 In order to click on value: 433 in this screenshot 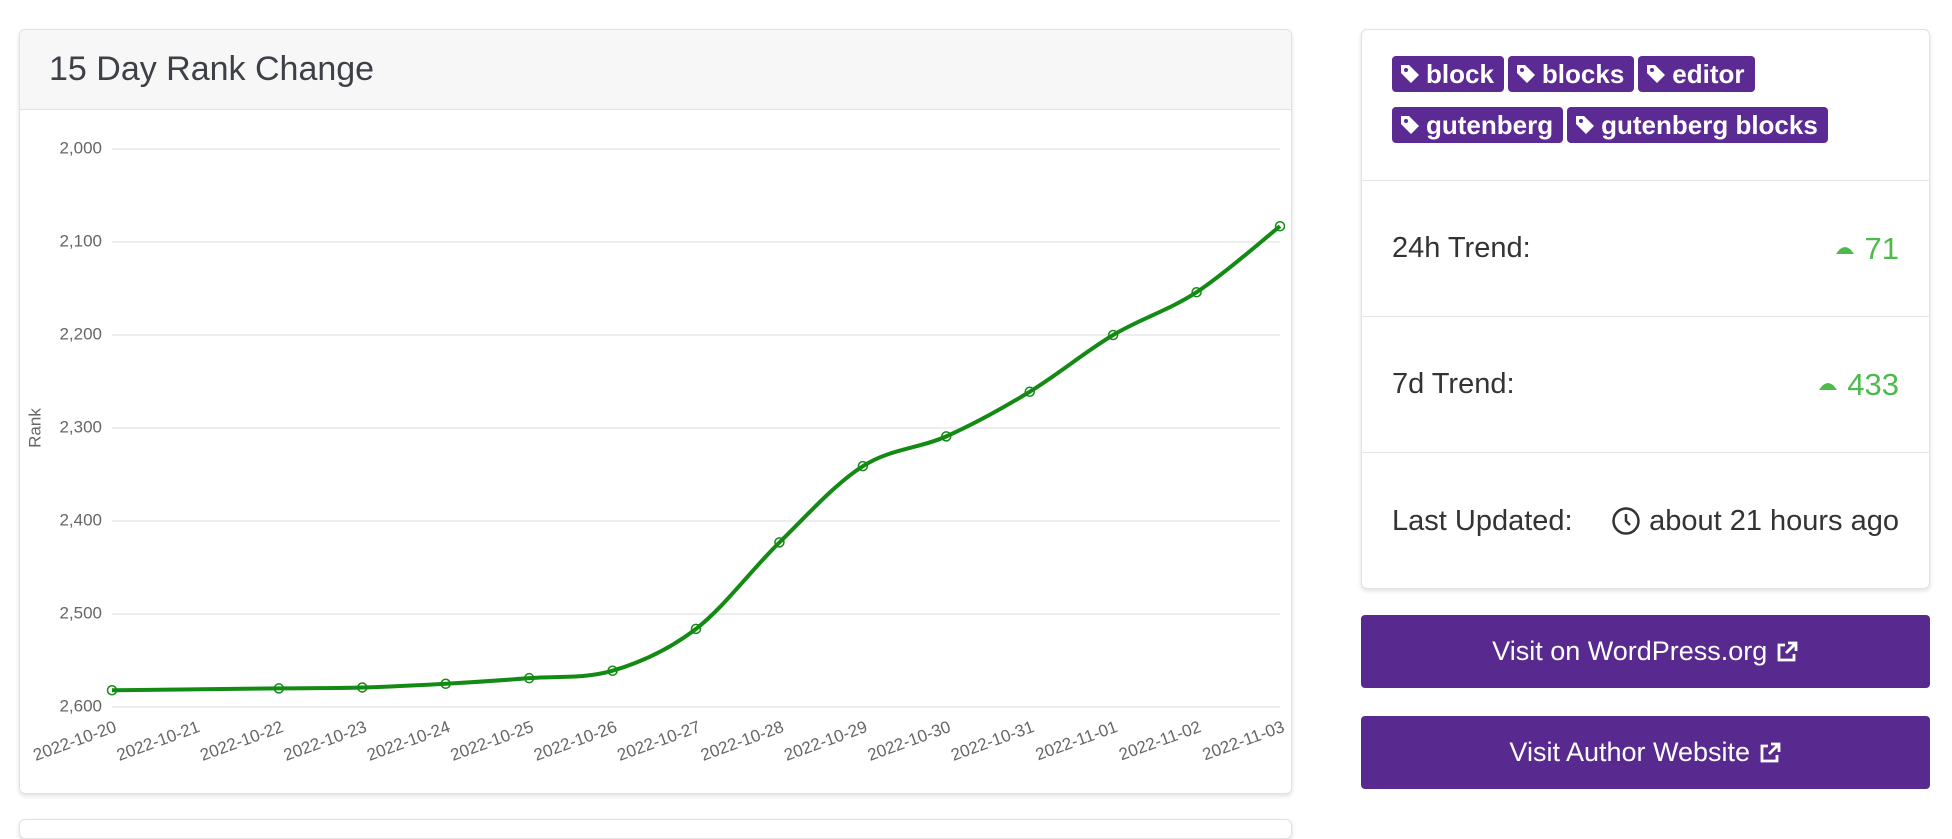, I will do `click(1873, 384)`.